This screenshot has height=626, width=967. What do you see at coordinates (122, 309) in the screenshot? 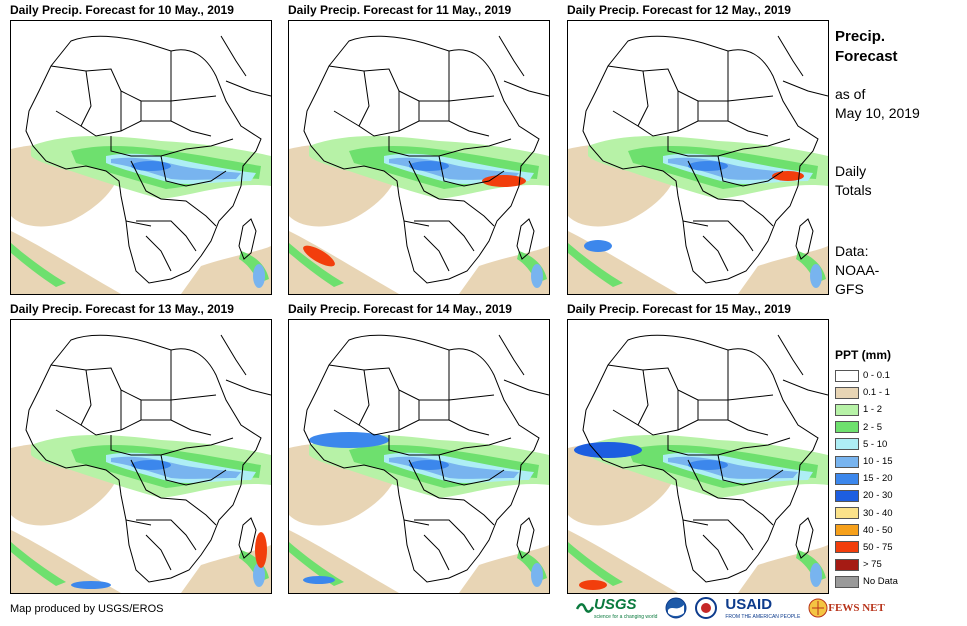
I see `panel-title: Daily Precip. Forecast for 13 May., 2019` at bounding box center [122, 309].